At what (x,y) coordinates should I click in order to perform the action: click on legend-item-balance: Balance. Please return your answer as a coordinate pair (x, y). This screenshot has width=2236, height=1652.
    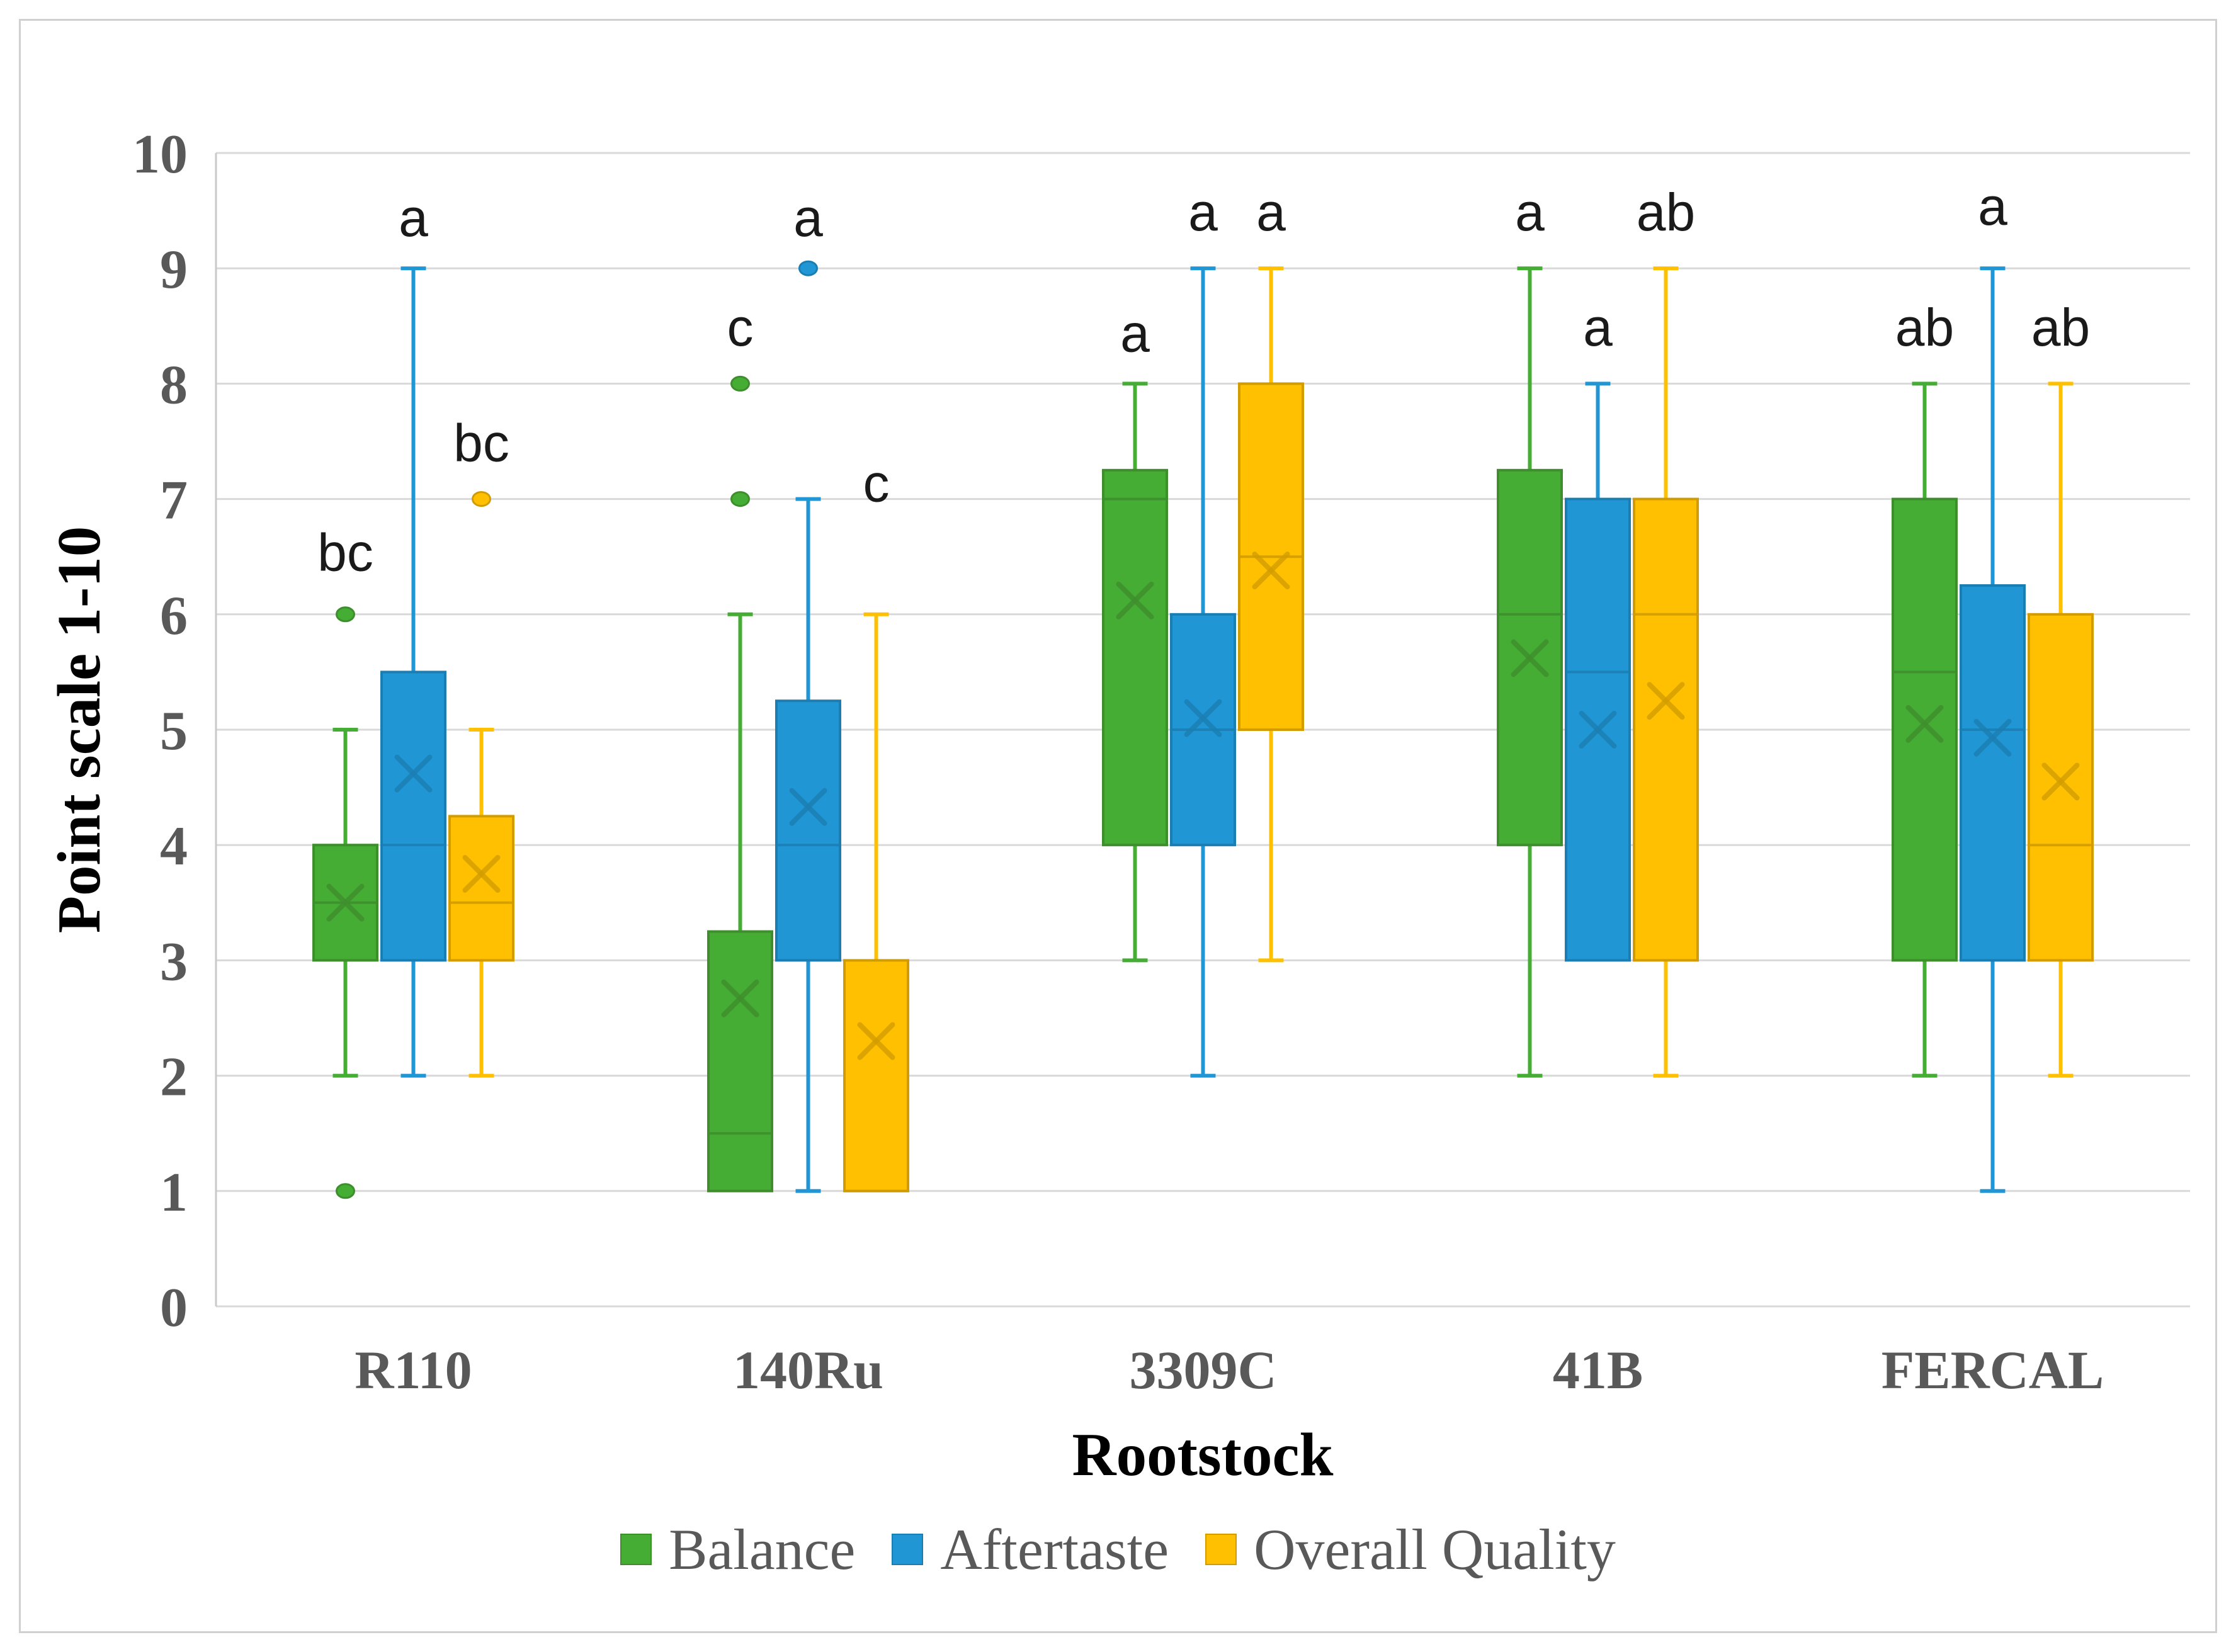
    Looking at the image, I should click on (738, 1549).